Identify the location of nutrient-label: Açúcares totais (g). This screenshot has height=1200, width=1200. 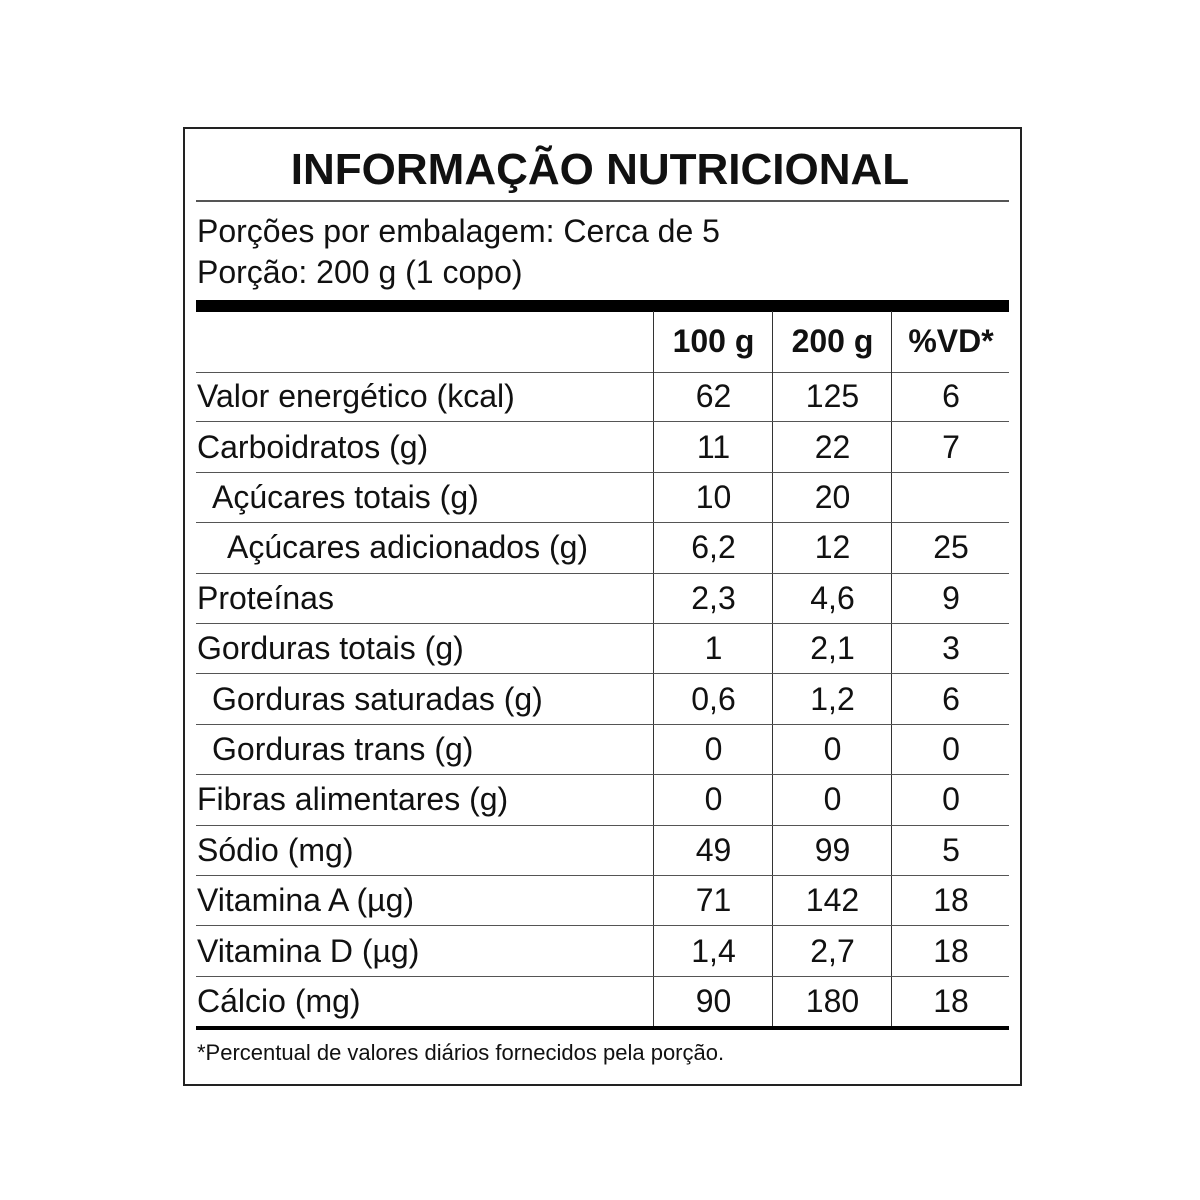
(345, 496).